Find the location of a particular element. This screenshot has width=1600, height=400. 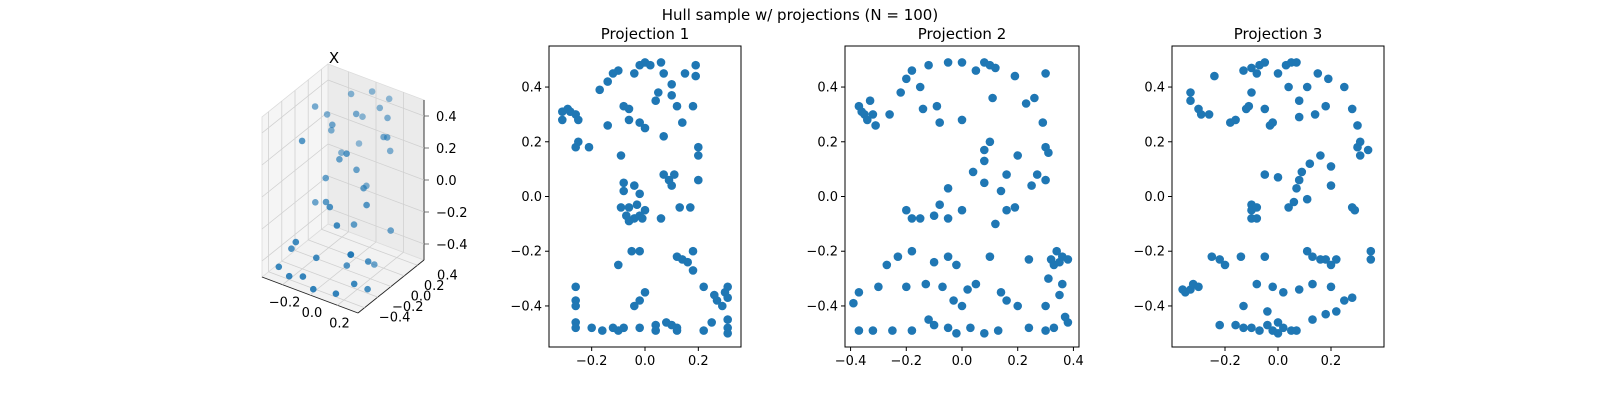

z-tick-label: 0.2 is located at coordinates (446, 149).